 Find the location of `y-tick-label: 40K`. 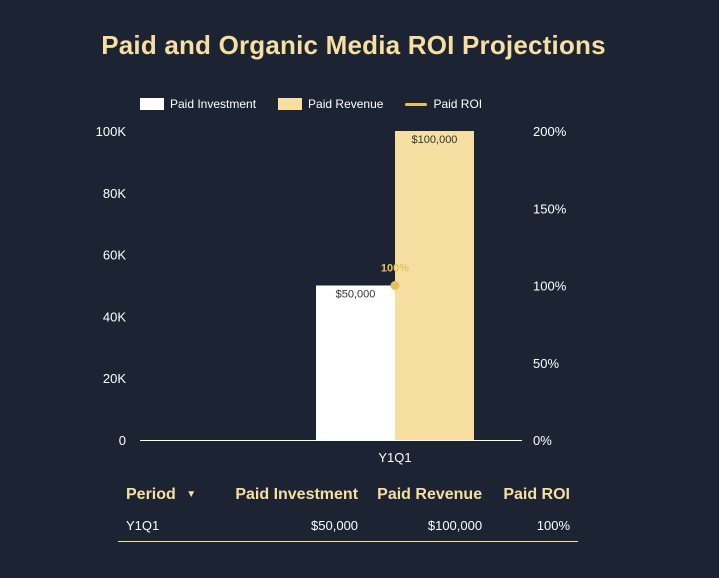

y-tick-label: 40K is located at coordinates (114, 316).